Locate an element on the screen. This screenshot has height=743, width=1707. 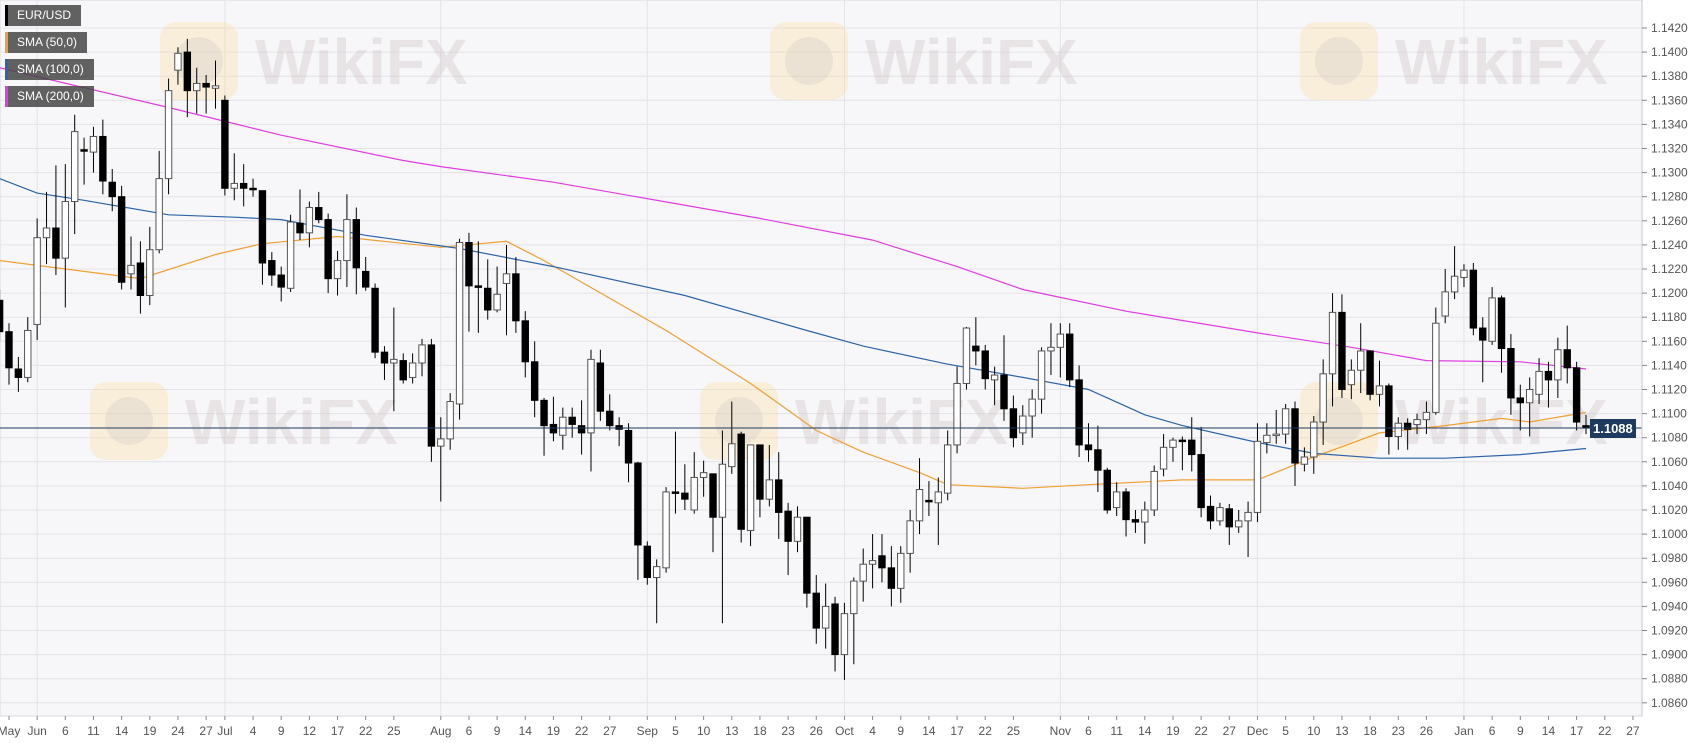
watermark-text: WikiFX is located at coordinates (1501, 422).